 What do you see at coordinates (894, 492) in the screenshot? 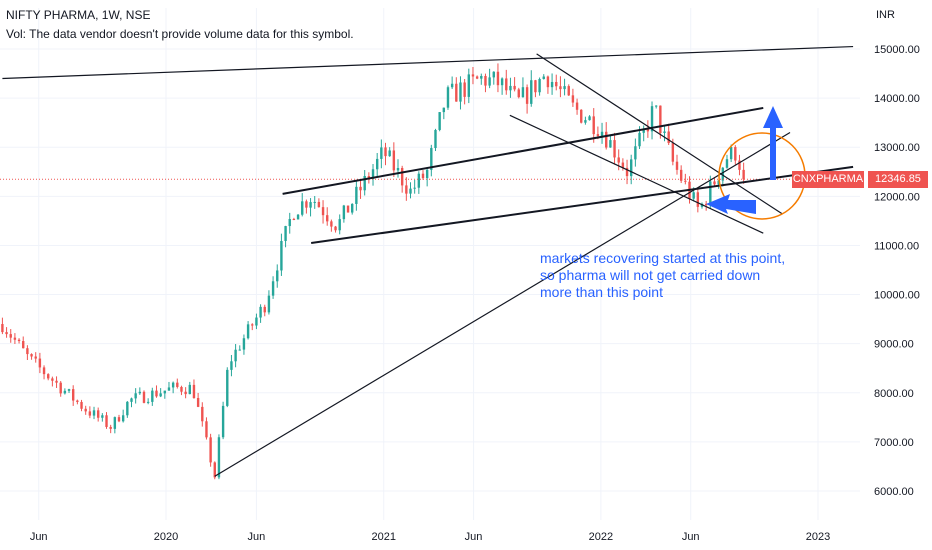
I see `price-tick-label: 6000.00` at bounding box center [894, 492].